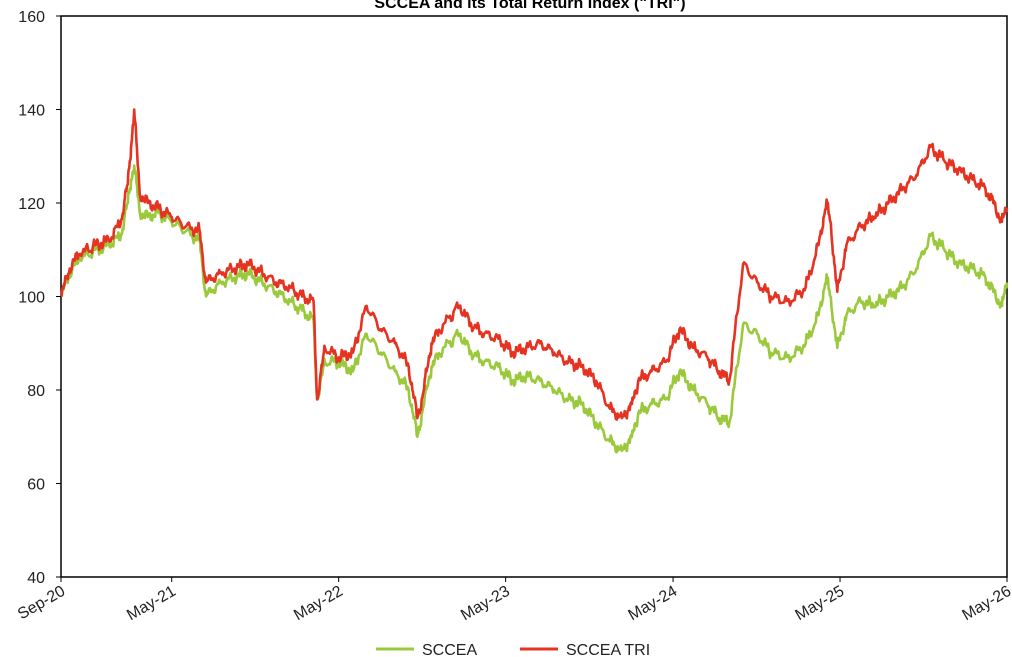 This screenshot has width=1012, height=657. I want to click on chart-title: SCCEA and its Total Return Index ("TRI"), so click(529, 6).